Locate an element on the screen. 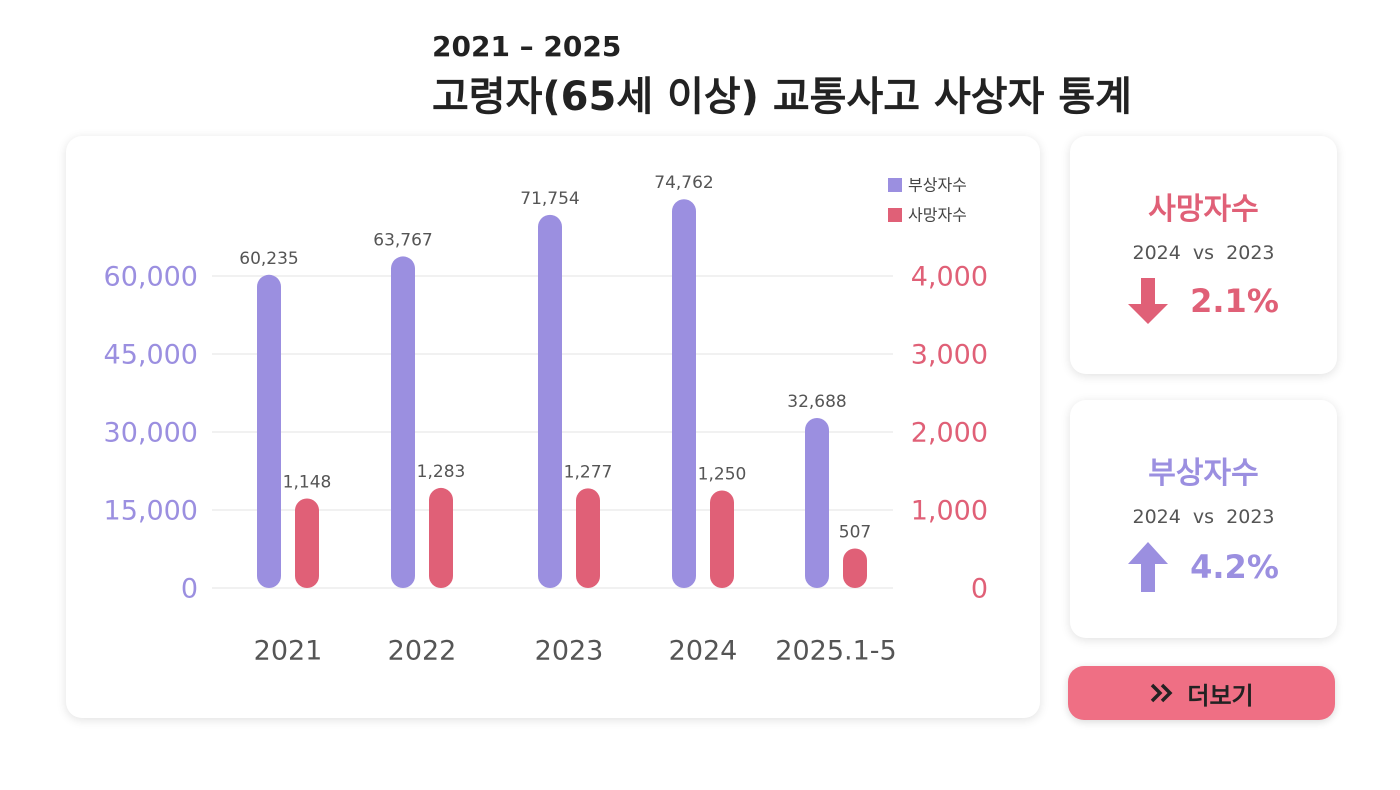  tick-label: 60,000 is located at coordinates (151, 277).